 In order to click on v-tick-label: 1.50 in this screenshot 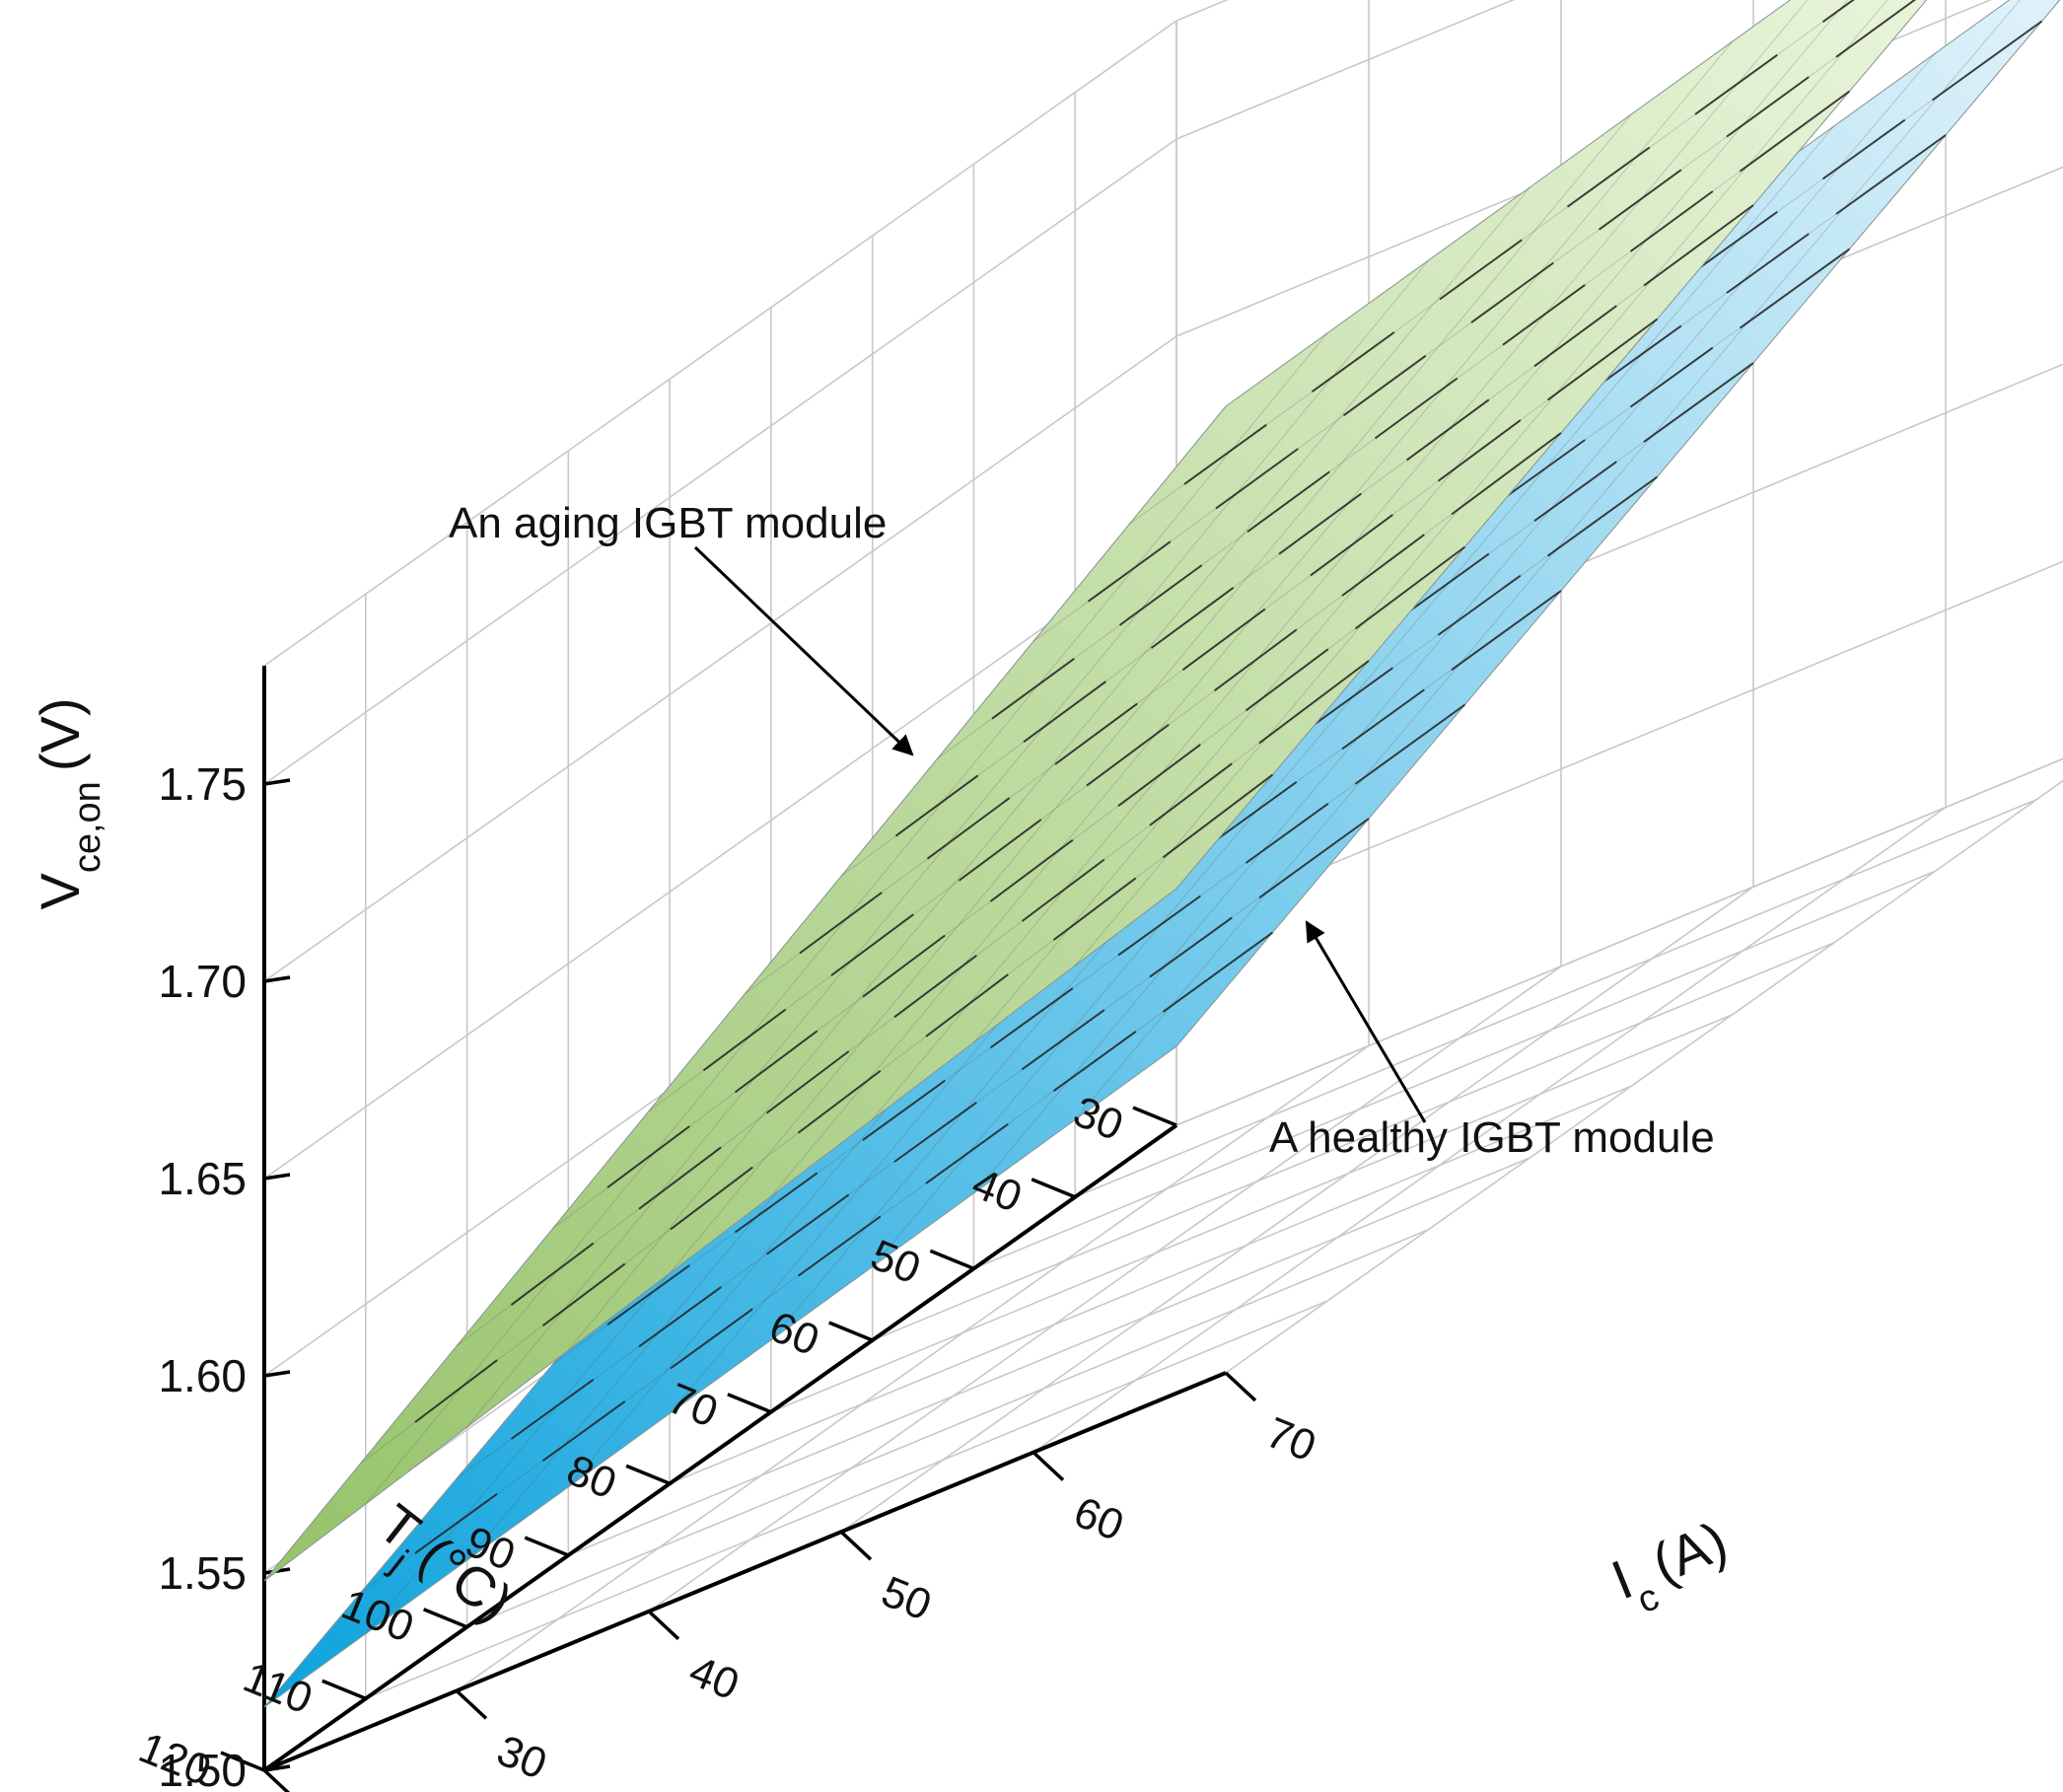, I will do `click(202, 1768)`.